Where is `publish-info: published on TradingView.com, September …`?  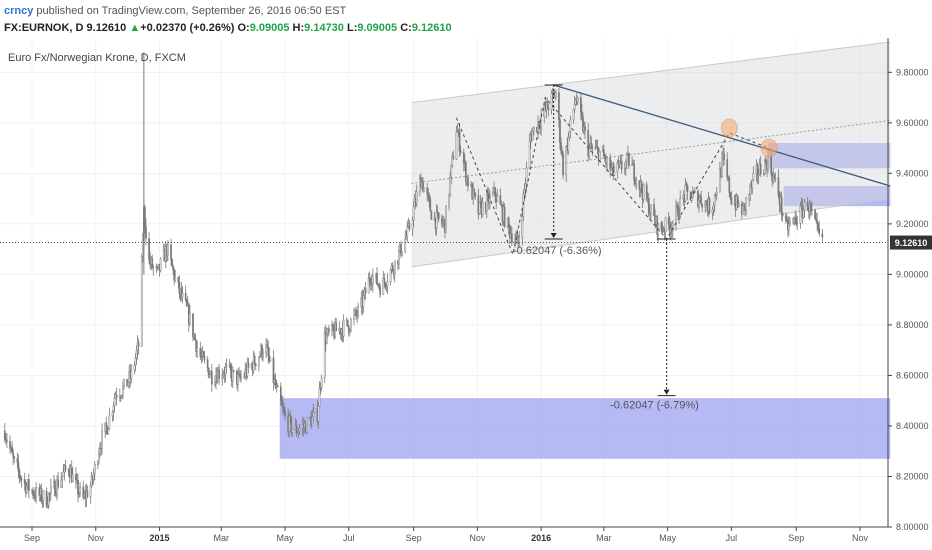 publish-info: published on TradingView.com, September … is located at coordinates (191, 11).